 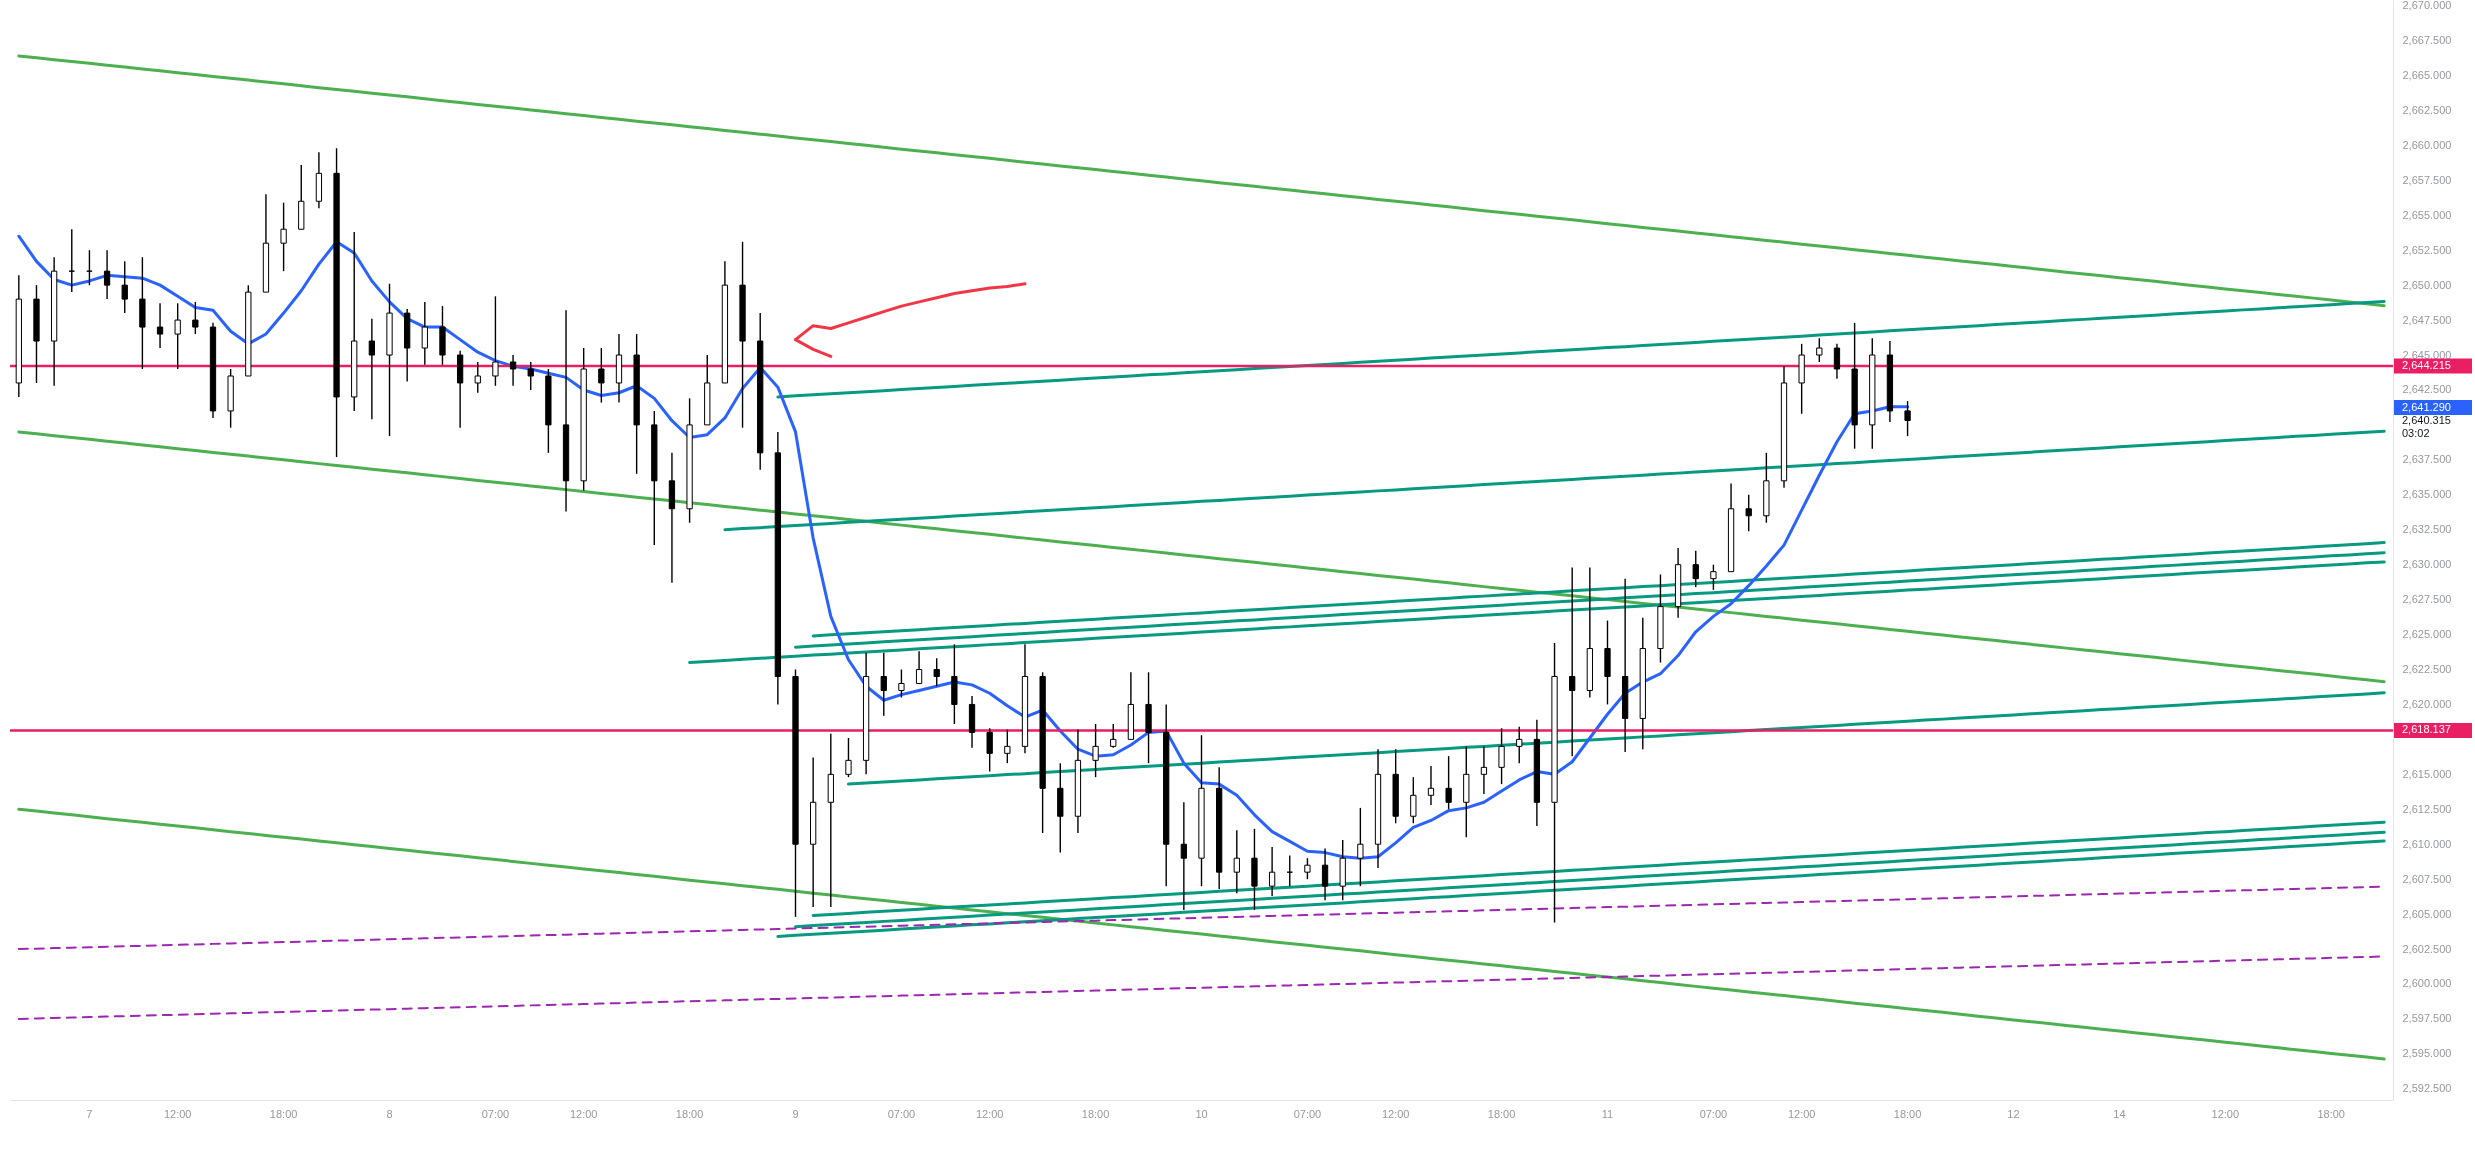 I want to click on y-tick-label: 2,595.000, so click(x=2427, y=1053).